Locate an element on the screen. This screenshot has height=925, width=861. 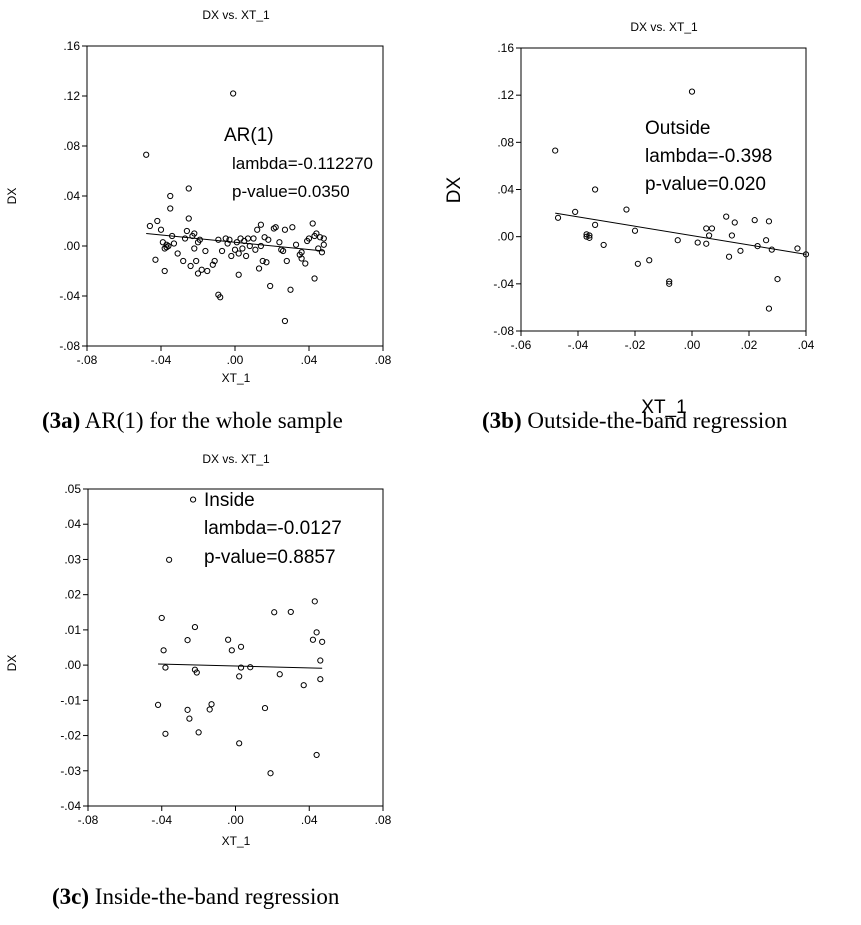
y-tick-label: .05 is located at coordinates (72, 489).